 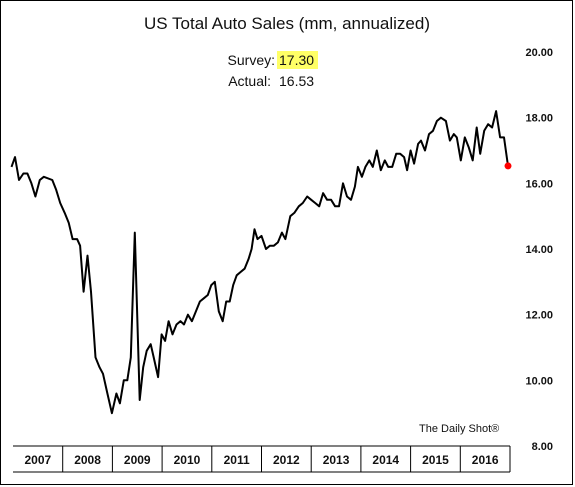 What do you see at coordinates (539, 53) in the screenshot?
I see `y-tick-label: 20.00` at bounding box center [539, 53].